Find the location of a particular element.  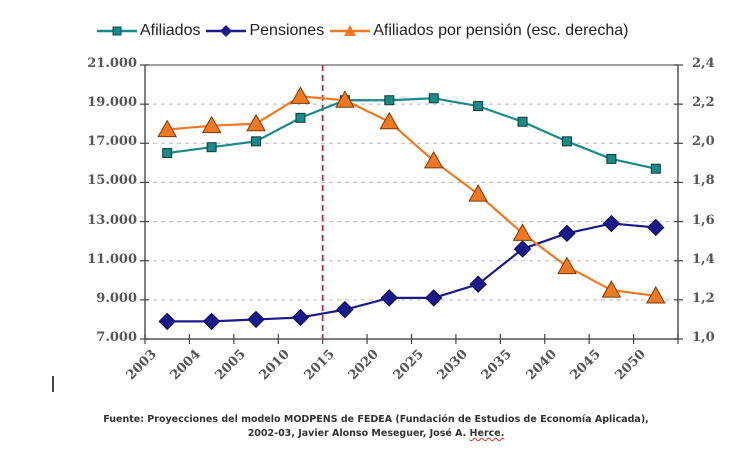

y-right-tick-label: 2,2 is located at coordinates (703, 103).